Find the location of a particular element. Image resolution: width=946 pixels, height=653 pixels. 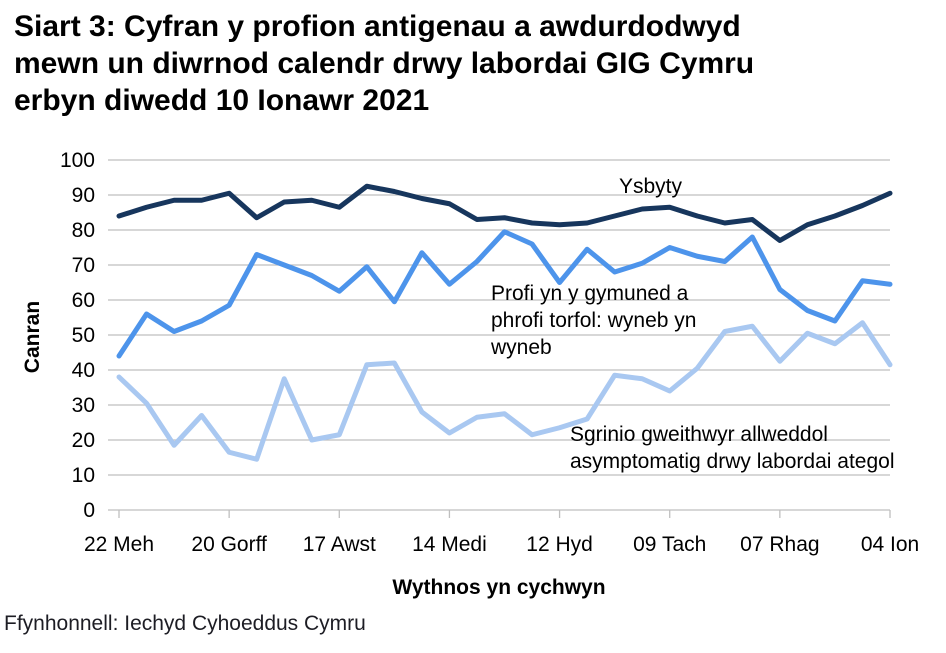

y-tick-label: 90 is located at coordinates (83, 195).